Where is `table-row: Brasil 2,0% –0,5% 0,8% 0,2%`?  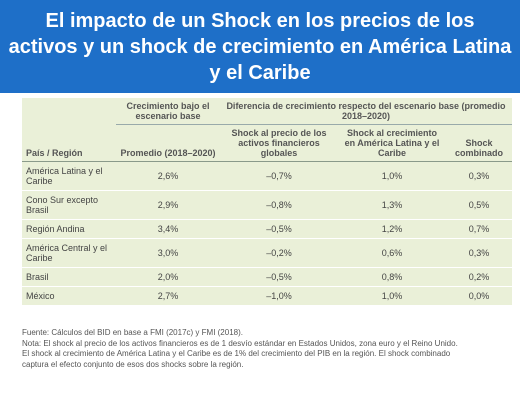
table-row: Brasil 2,0% –0,5% 0,8% 0,2% is located at coordinates (267, 277).